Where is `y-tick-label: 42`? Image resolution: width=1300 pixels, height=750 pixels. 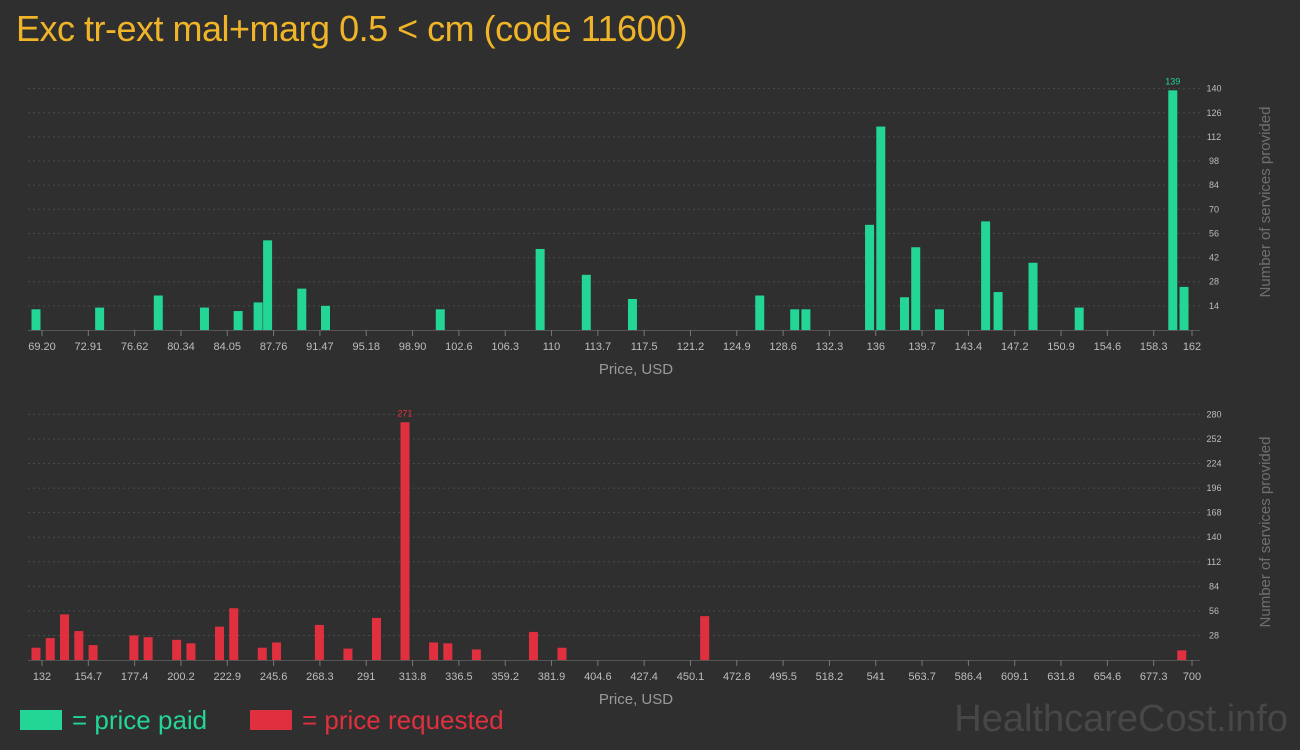 y-tick-label: 42 is located at coordinates (1214, 258).